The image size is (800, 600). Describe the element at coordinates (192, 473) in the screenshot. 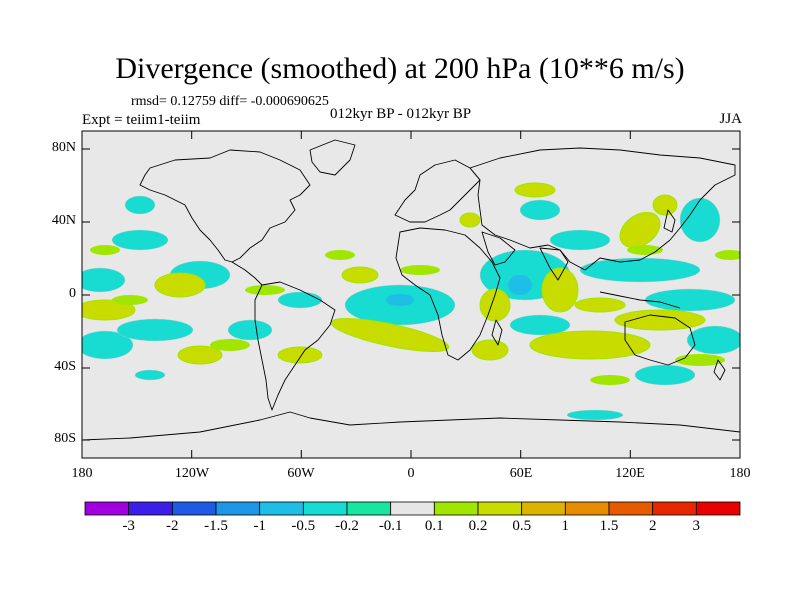

I see `lon-label-120w: 120W` at that location.